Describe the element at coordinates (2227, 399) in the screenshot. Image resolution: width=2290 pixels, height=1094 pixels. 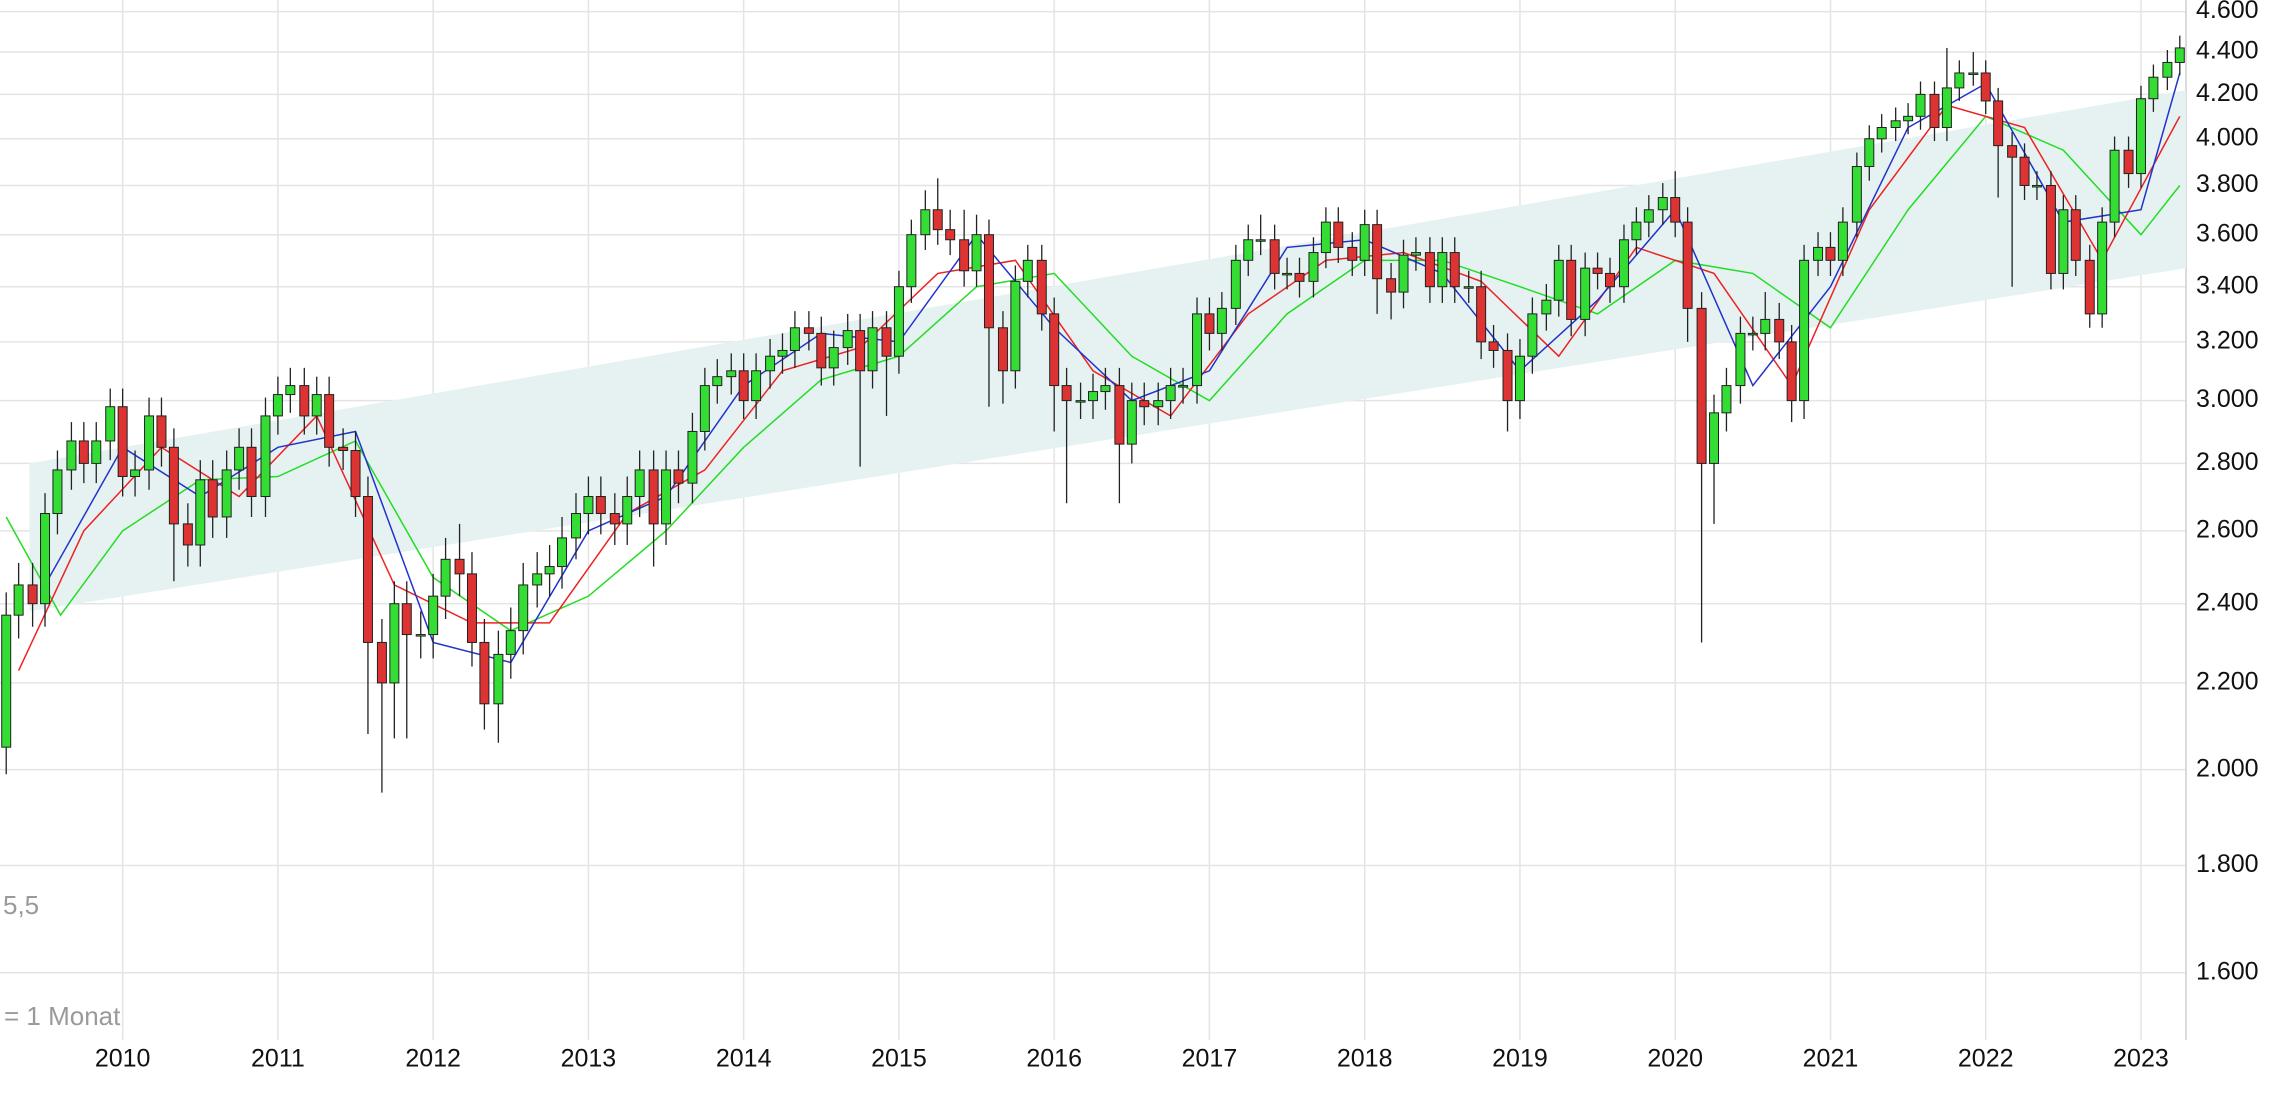
I see `y-tick-label: 3.000` at that location.